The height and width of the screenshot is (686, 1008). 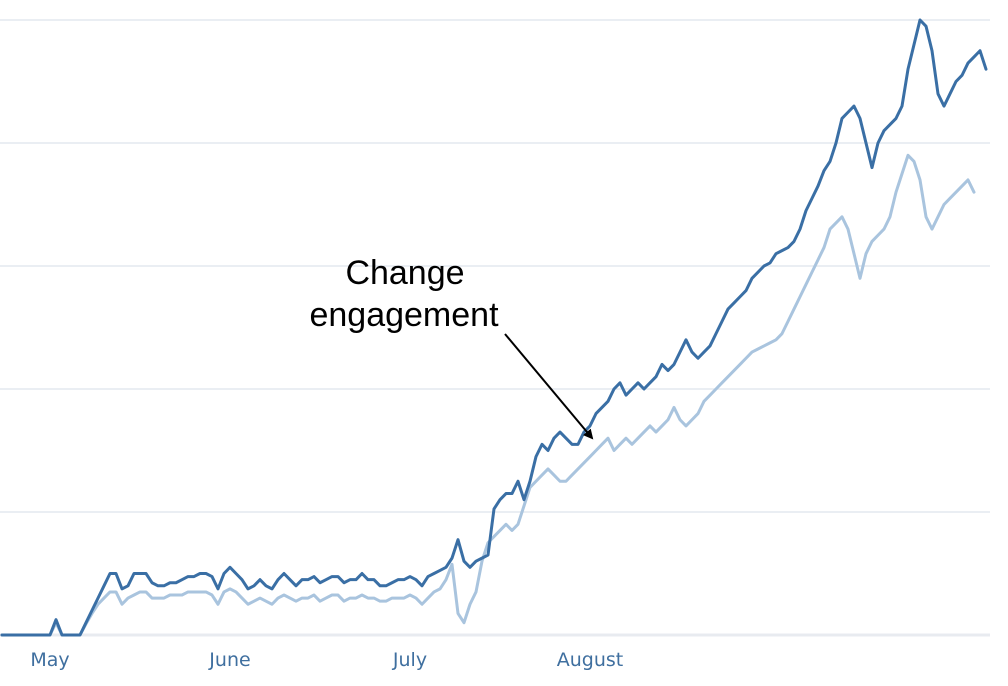 What do you see at coordinates (590, 660) in the screenshot?
I see `x-tick-august: August` at bounding box center [590, 660].